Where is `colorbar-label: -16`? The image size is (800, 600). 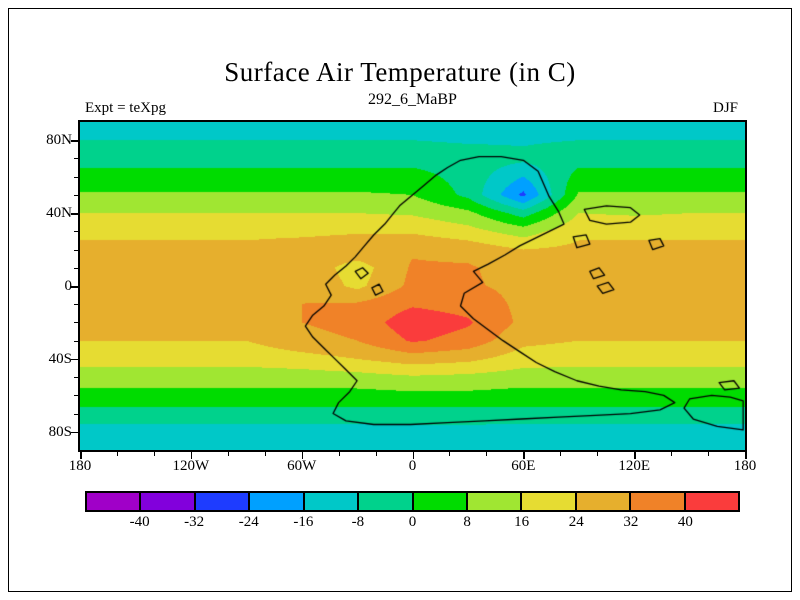 colorbar-label: -16 is located at coordinates (303, 522).